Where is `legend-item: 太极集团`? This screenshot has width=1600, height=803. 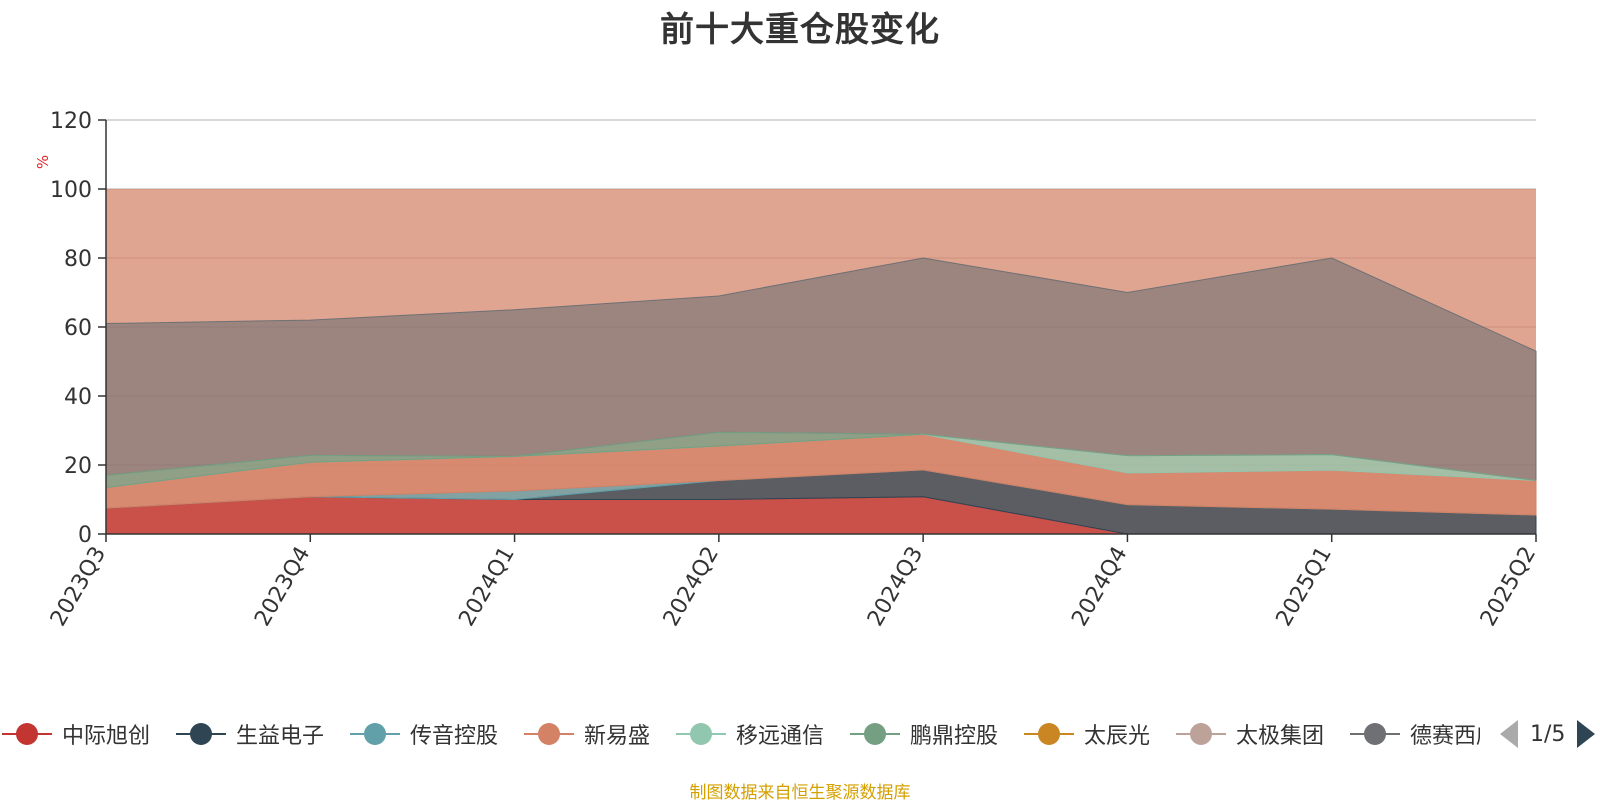
legend-item: 太极集团 is located at coordinates (1249, 734).